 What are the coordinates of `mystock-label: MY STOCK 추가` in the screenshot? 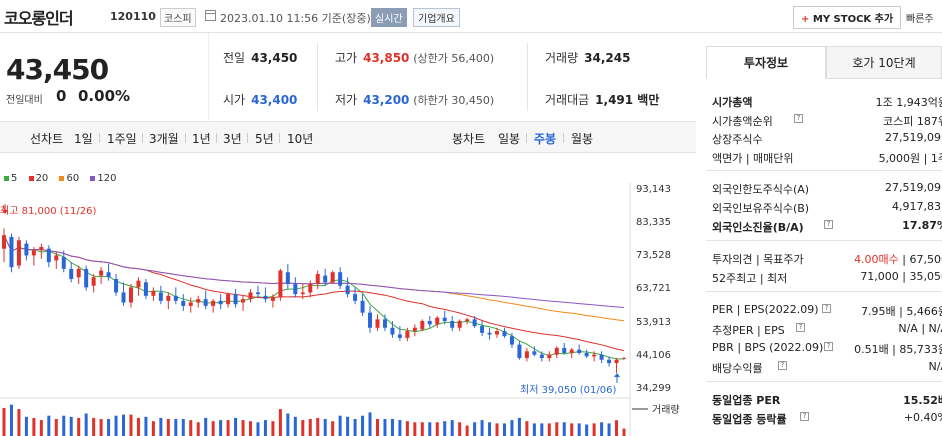 It's located at (853, 19).